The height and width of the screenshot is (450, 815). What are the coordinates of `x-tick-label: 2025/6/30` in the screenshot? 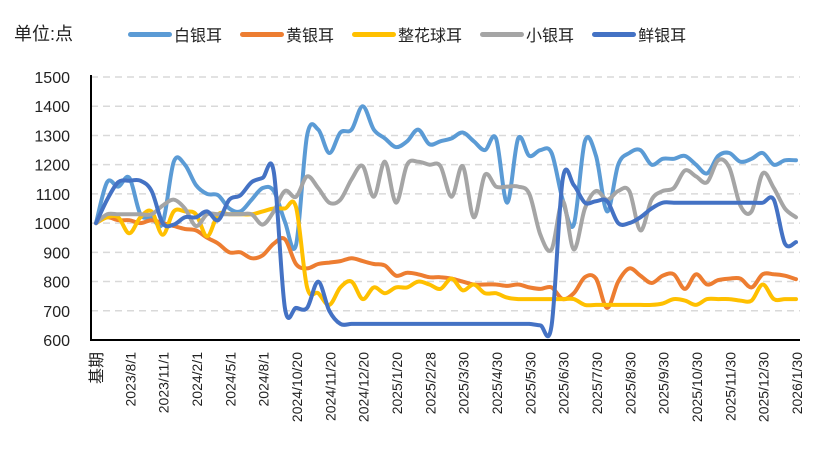 It's located at (564, 383).